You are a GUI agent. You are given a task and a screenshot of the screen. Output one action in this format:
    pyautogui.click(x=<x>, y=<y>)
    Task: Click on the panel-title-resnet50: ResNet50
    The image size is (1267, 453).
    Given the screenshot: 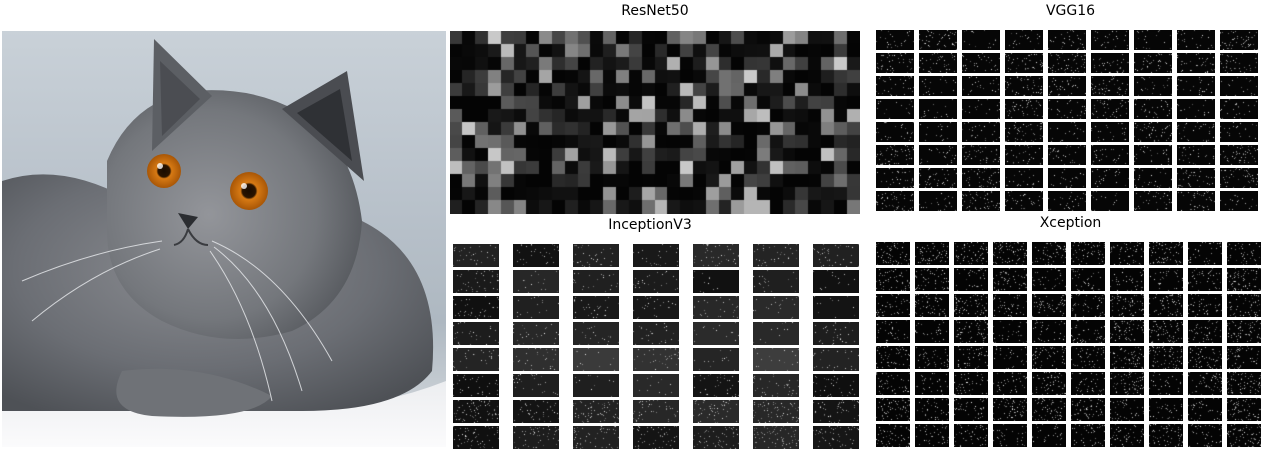 What is the action you would take?
    pyautogui.click(x=655, y=11)
    